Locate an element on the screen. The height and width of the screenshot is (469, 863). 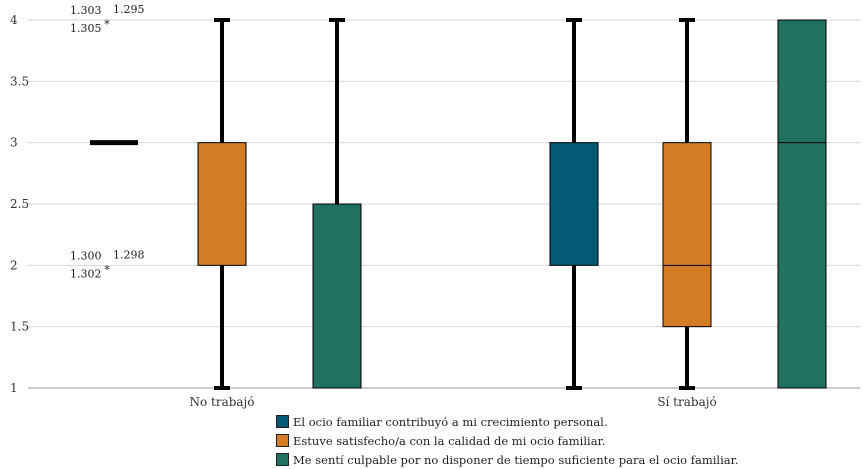
y-tick-label: 4 is located at coordinates (14, 20).